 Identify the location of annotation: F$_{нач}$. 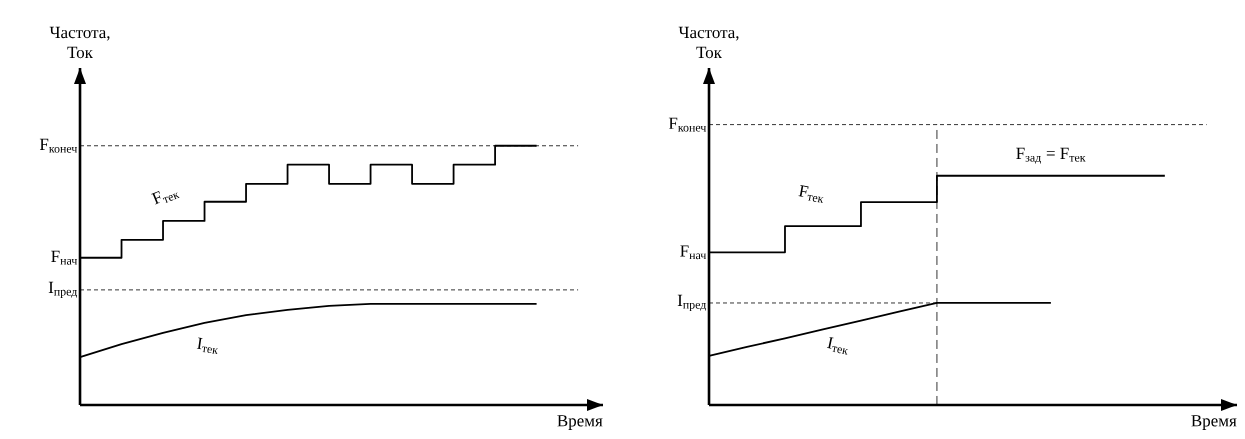
(693, 252).